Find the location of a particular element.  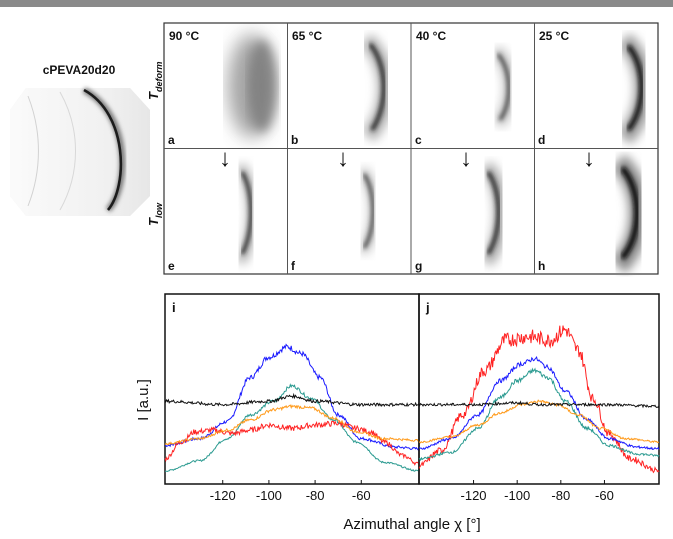

plot-i-series is located at coordinates (292, 408).